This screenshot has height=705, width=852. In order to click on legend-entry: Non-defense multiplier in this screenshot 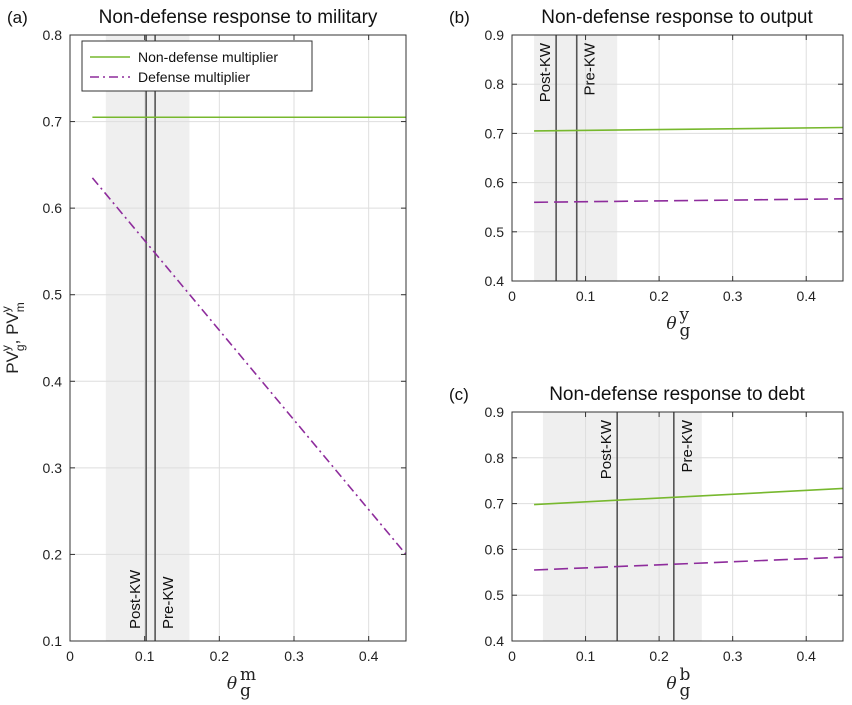, I will do `click(208, 57)`.